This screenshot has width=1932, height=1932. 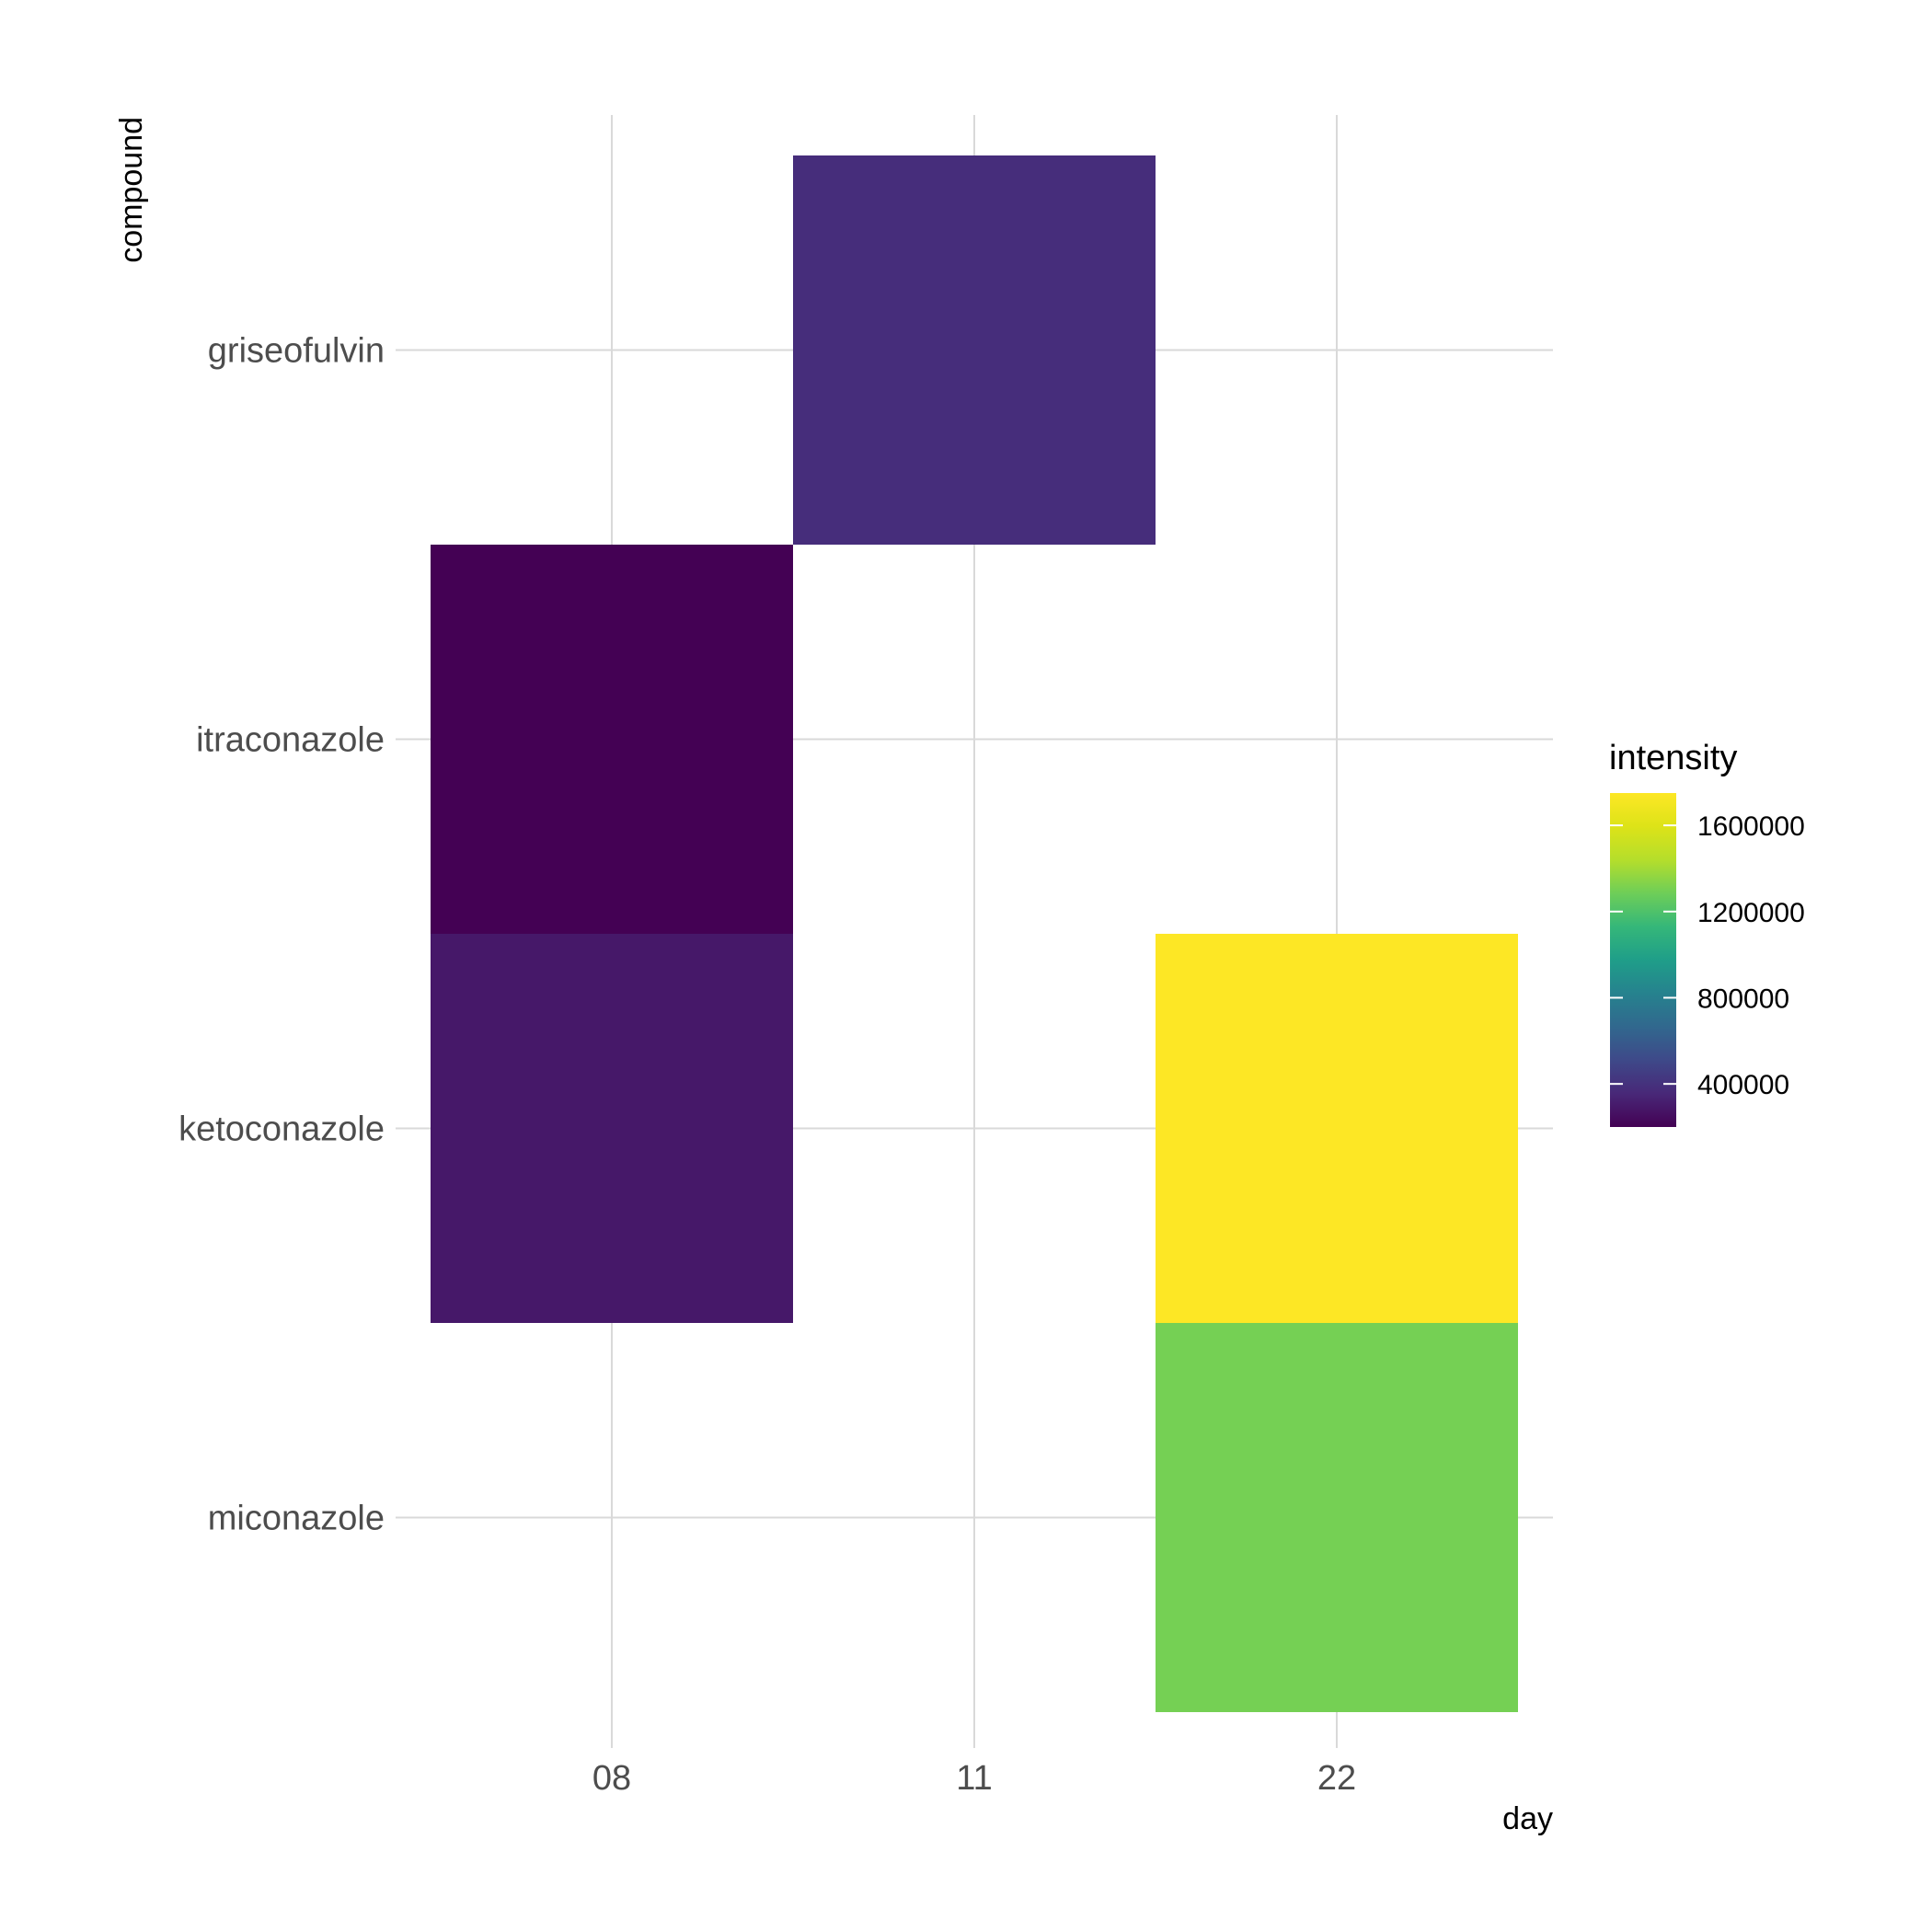 What do you see at coordinates (1751, 826) in the screenshot?
I see `legend-tick-label: 1600000` at bounding box center [1751, 826].